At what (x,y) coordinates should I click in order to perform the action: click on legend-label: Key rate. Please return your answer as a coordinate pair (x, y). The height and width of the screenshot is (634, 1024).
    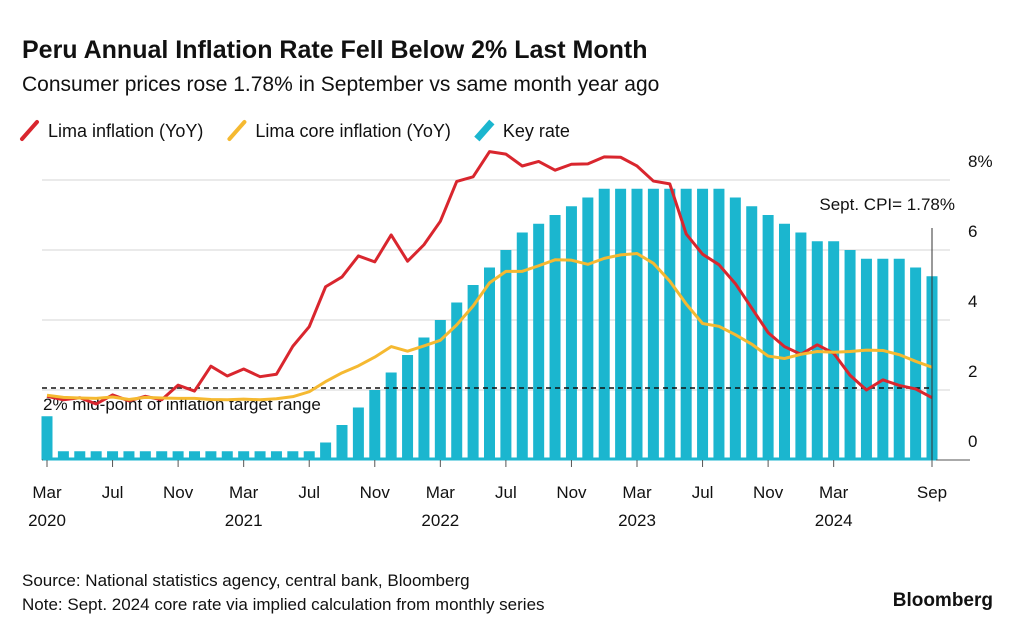
    Looking at the image, I should click on (536, 131).